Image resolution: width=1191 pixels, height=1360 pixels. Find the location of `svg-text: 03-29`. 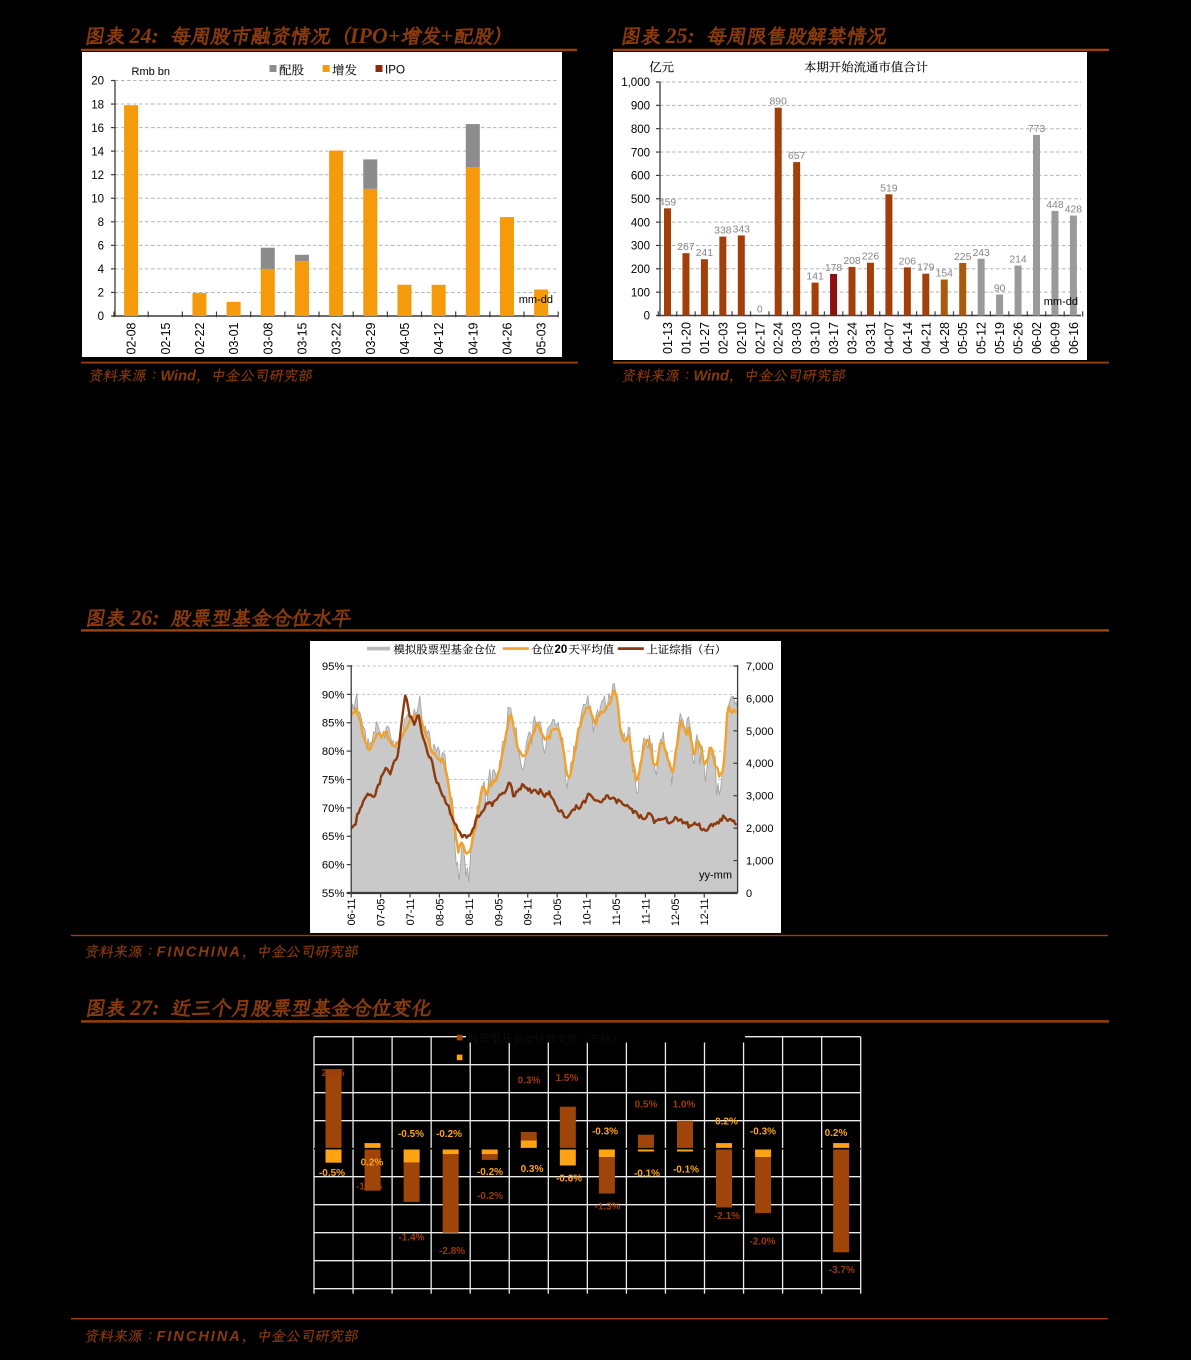

svg-text: 03-29 is located at coordinates (371, 338).